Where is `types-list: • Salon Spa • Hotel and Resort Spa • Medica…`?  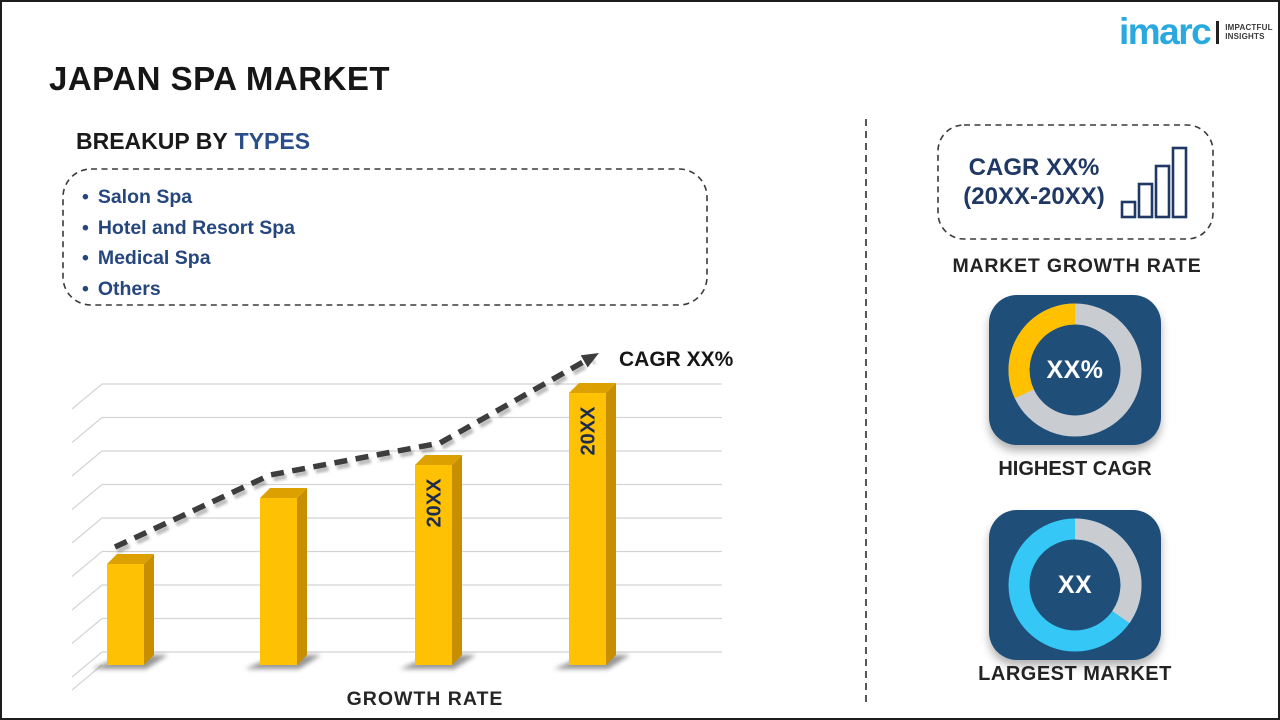
types-list: • Salon Spa • Hotel and Resort Spa • Medica… is located at coordinates (385, 236).